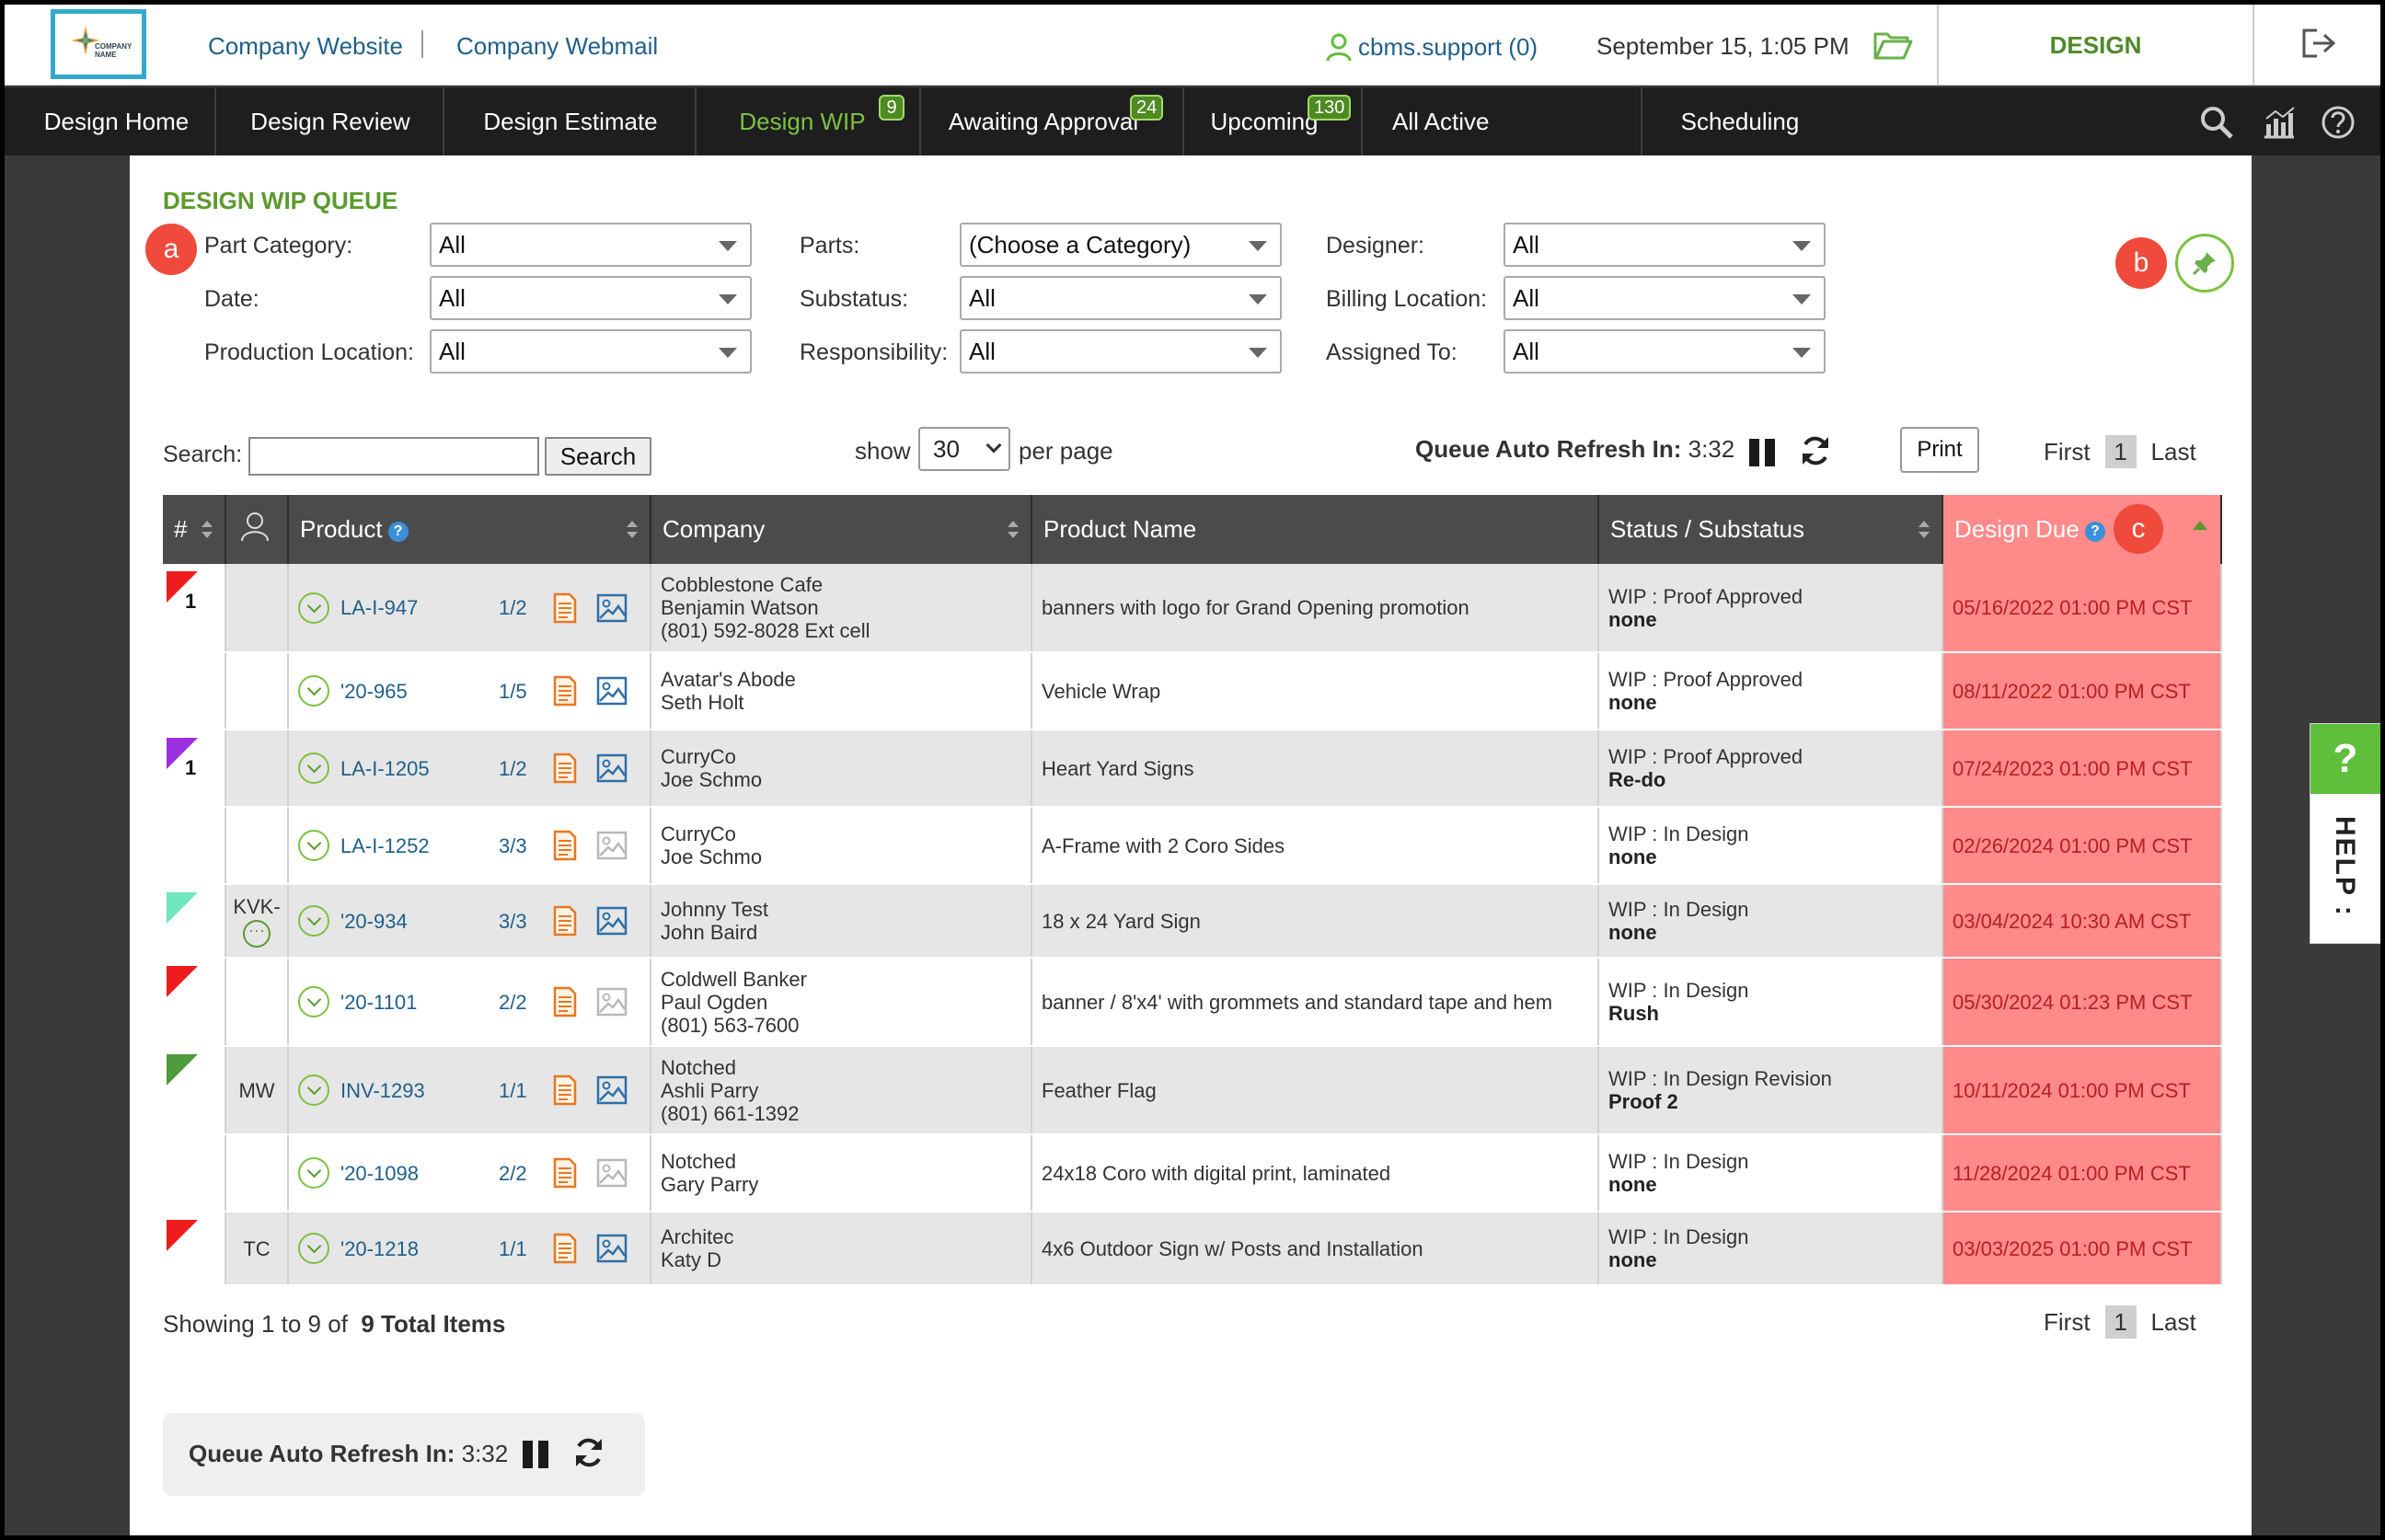 The height and width of the screenshot is (1540, 2385). Describe the element at coordinates (2082, 529) in the screenshot. I see `column-header-design-due: Design Due? c` at that location.